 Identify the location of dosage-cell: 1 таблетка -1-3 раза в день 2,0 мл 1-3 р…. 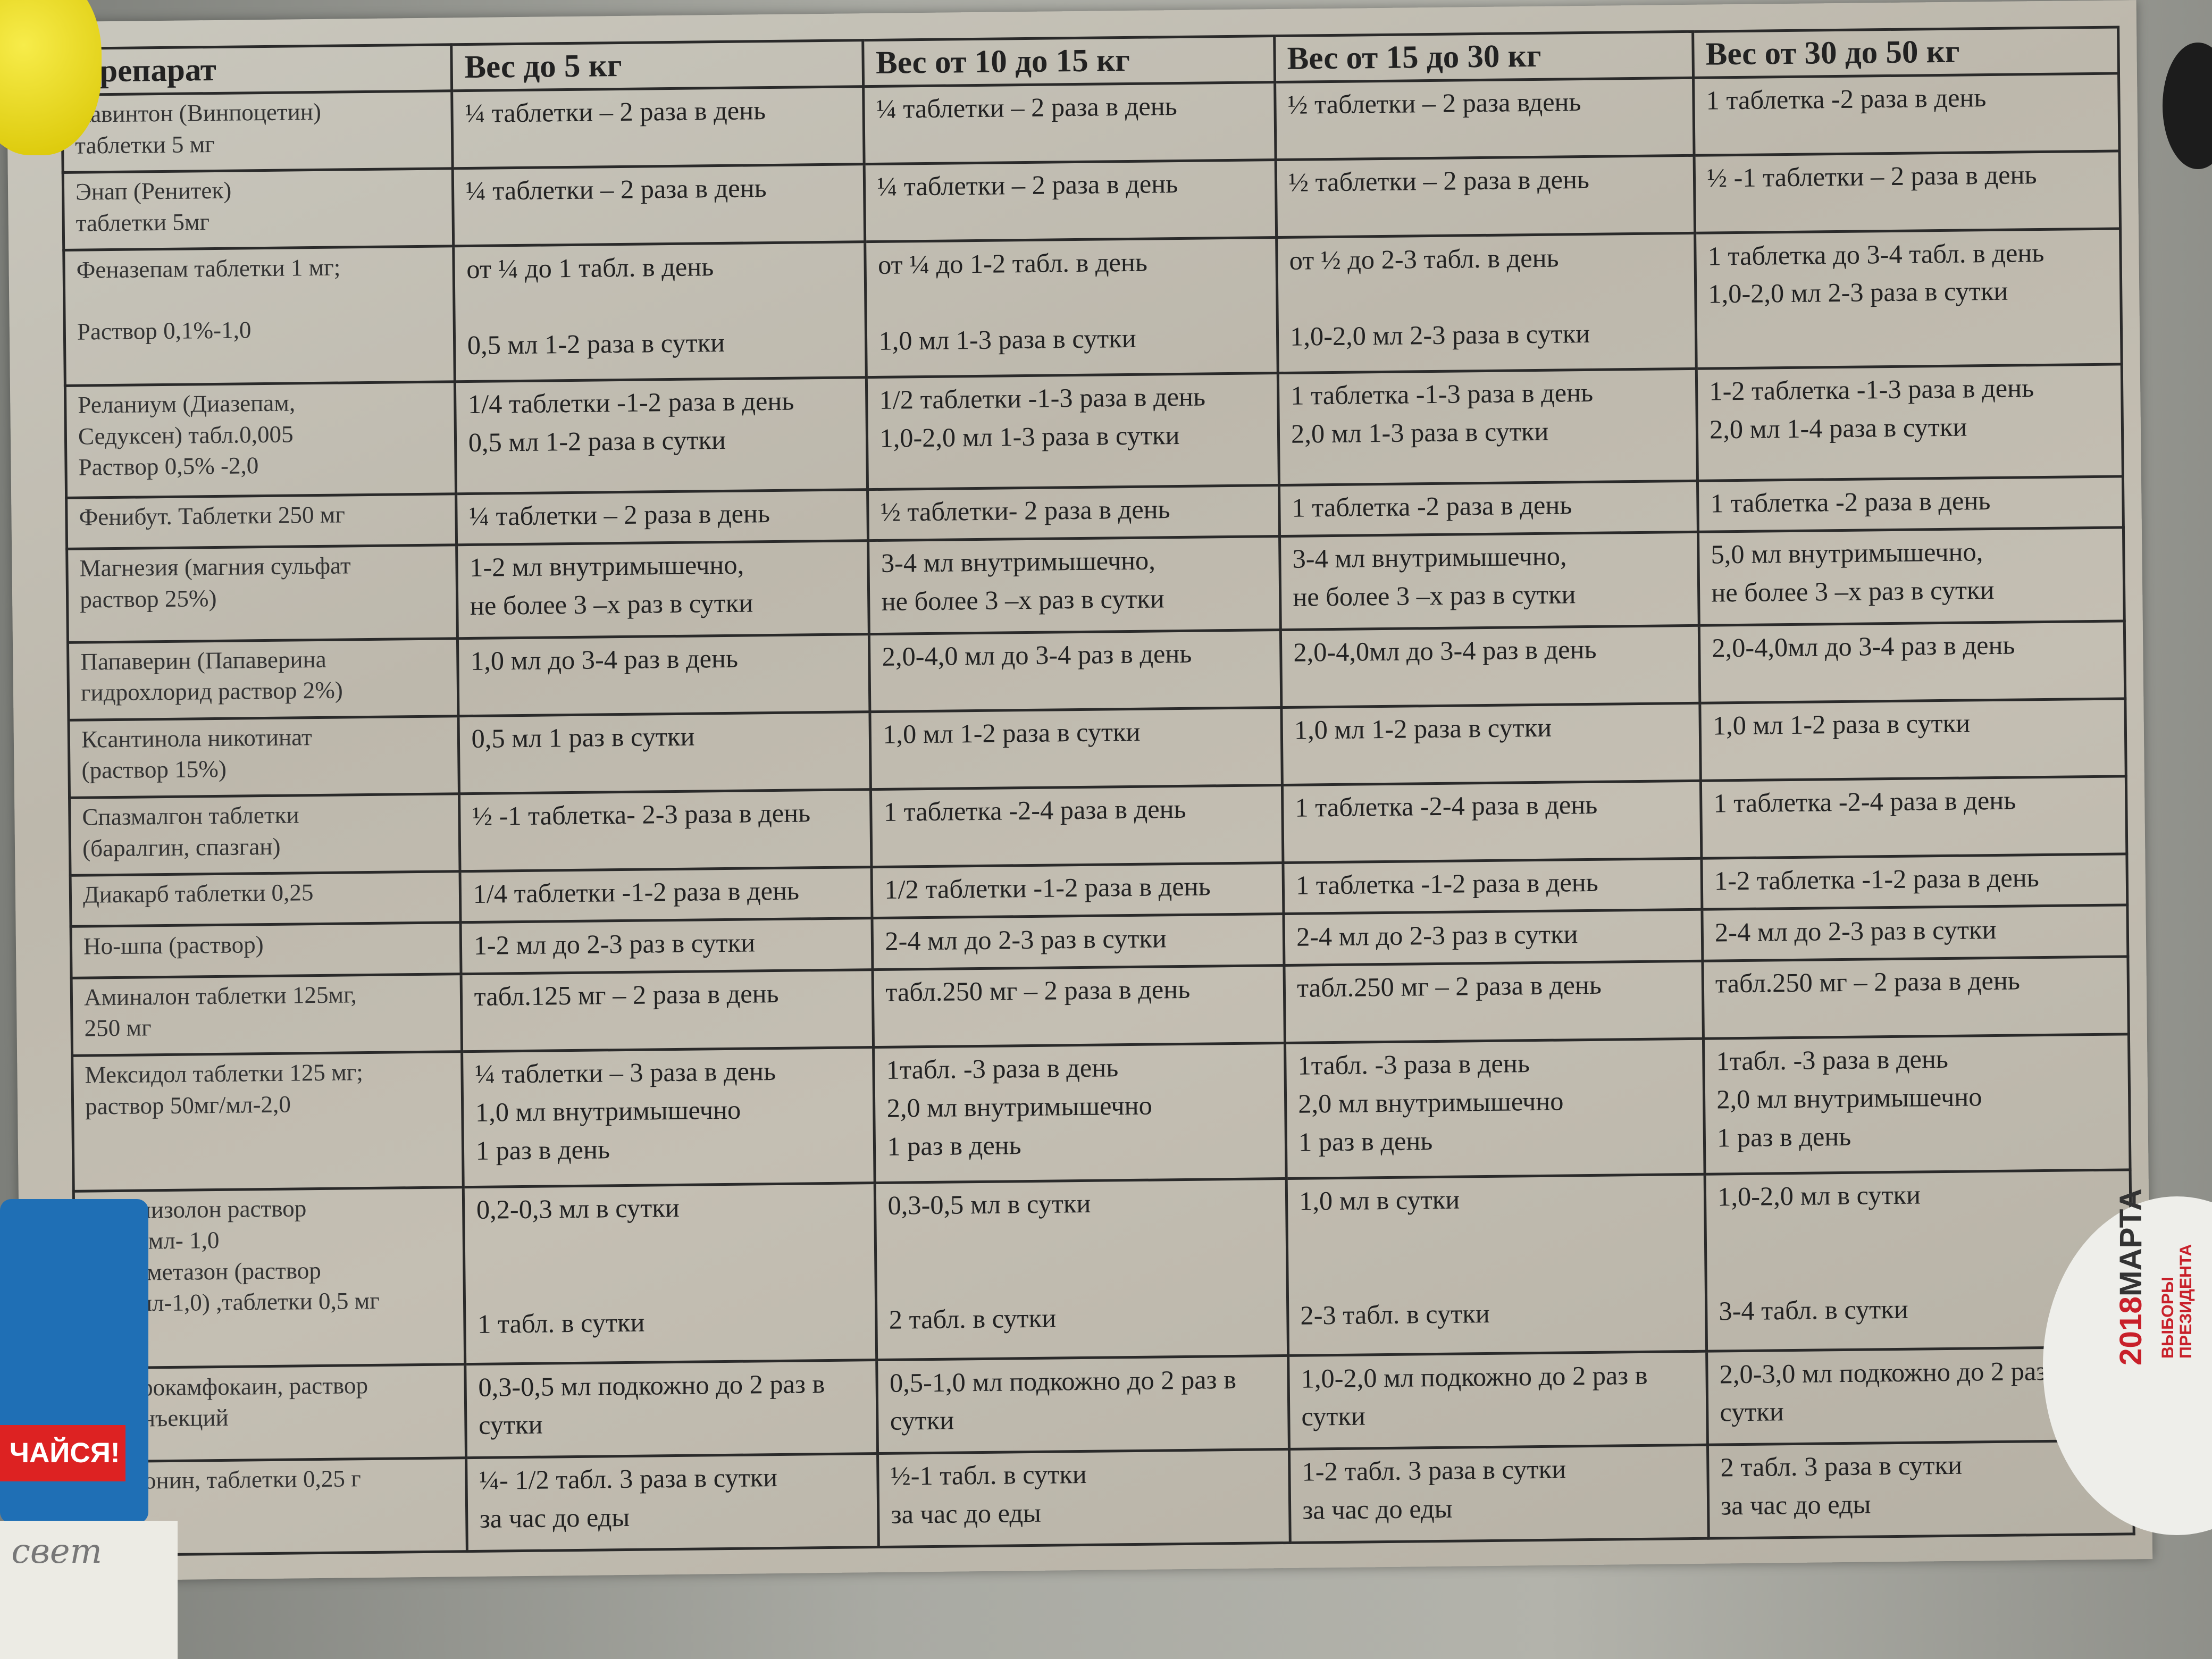
(1487, 426).